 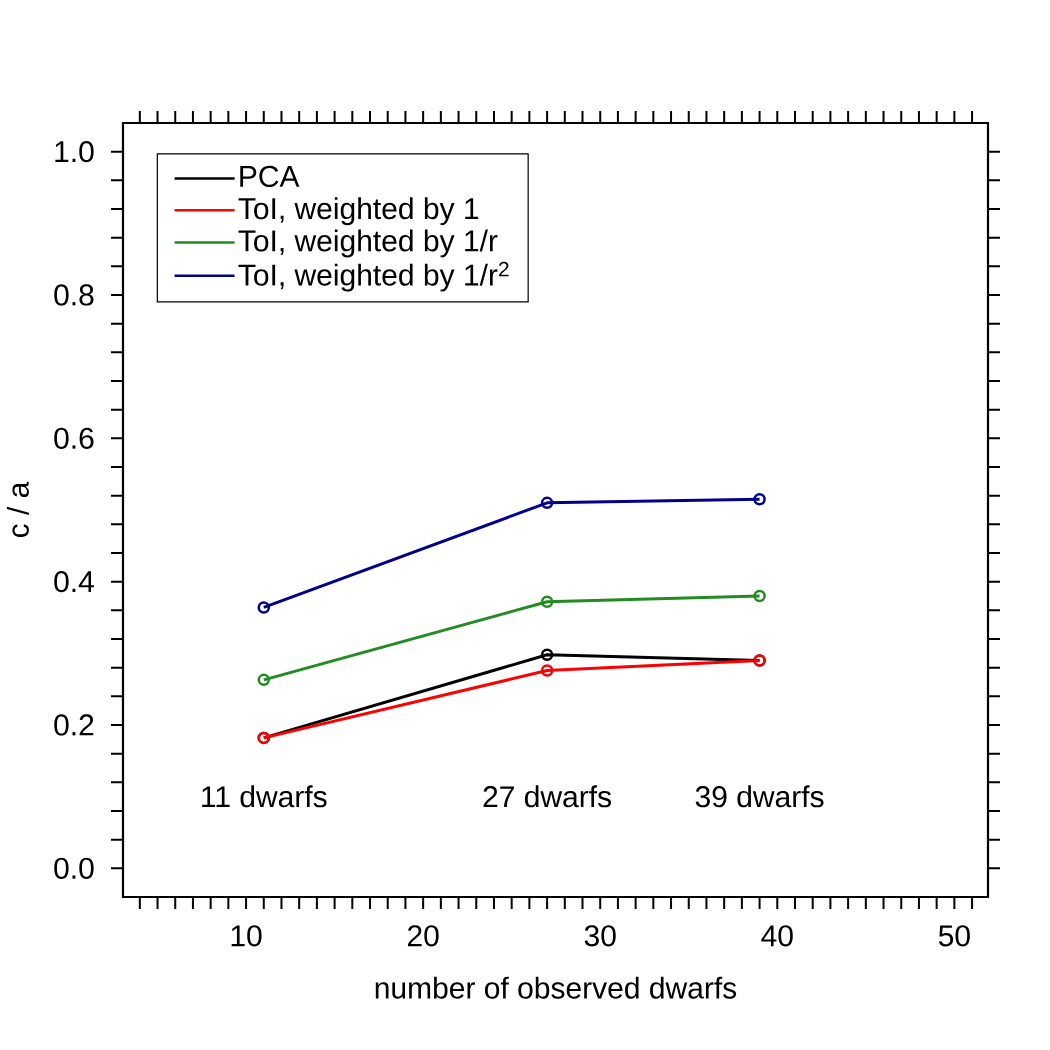 What do you see at coordinates (759, 796) in the screenshot?
I see `annotation: 39 dwarfs` at bounding box center [759, 796].